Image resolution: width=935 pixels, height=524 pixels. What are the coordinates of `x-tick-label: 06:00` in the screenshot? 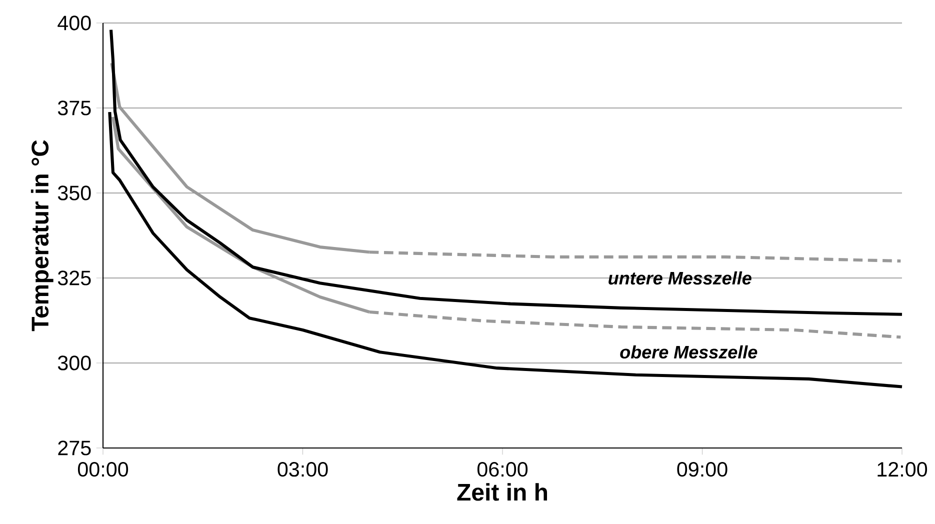 It's located at (502, 469).